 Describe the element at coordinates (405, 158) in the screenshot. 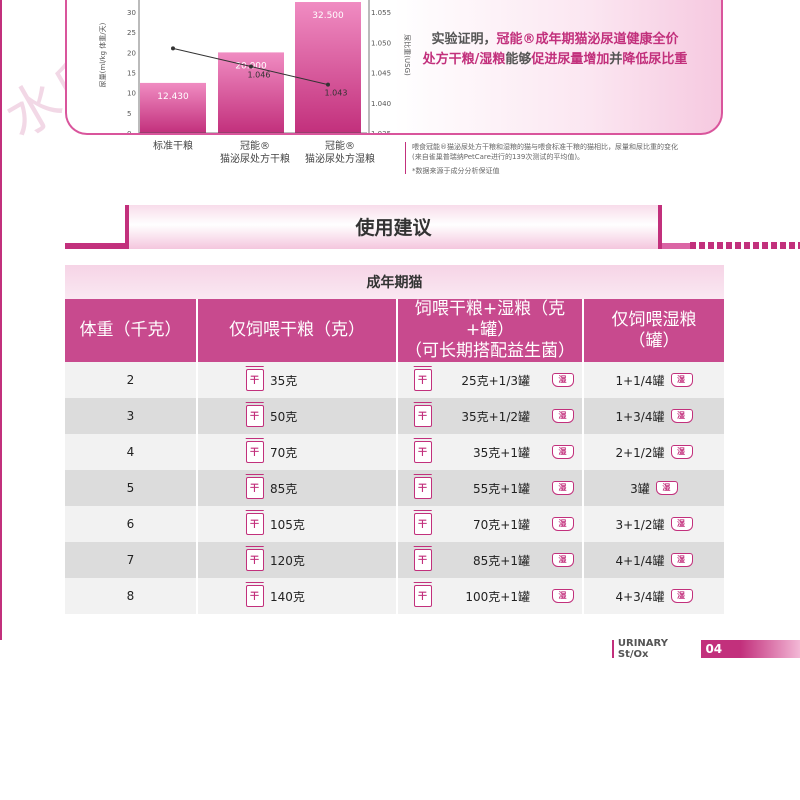

I see `notes-rule` at that location.